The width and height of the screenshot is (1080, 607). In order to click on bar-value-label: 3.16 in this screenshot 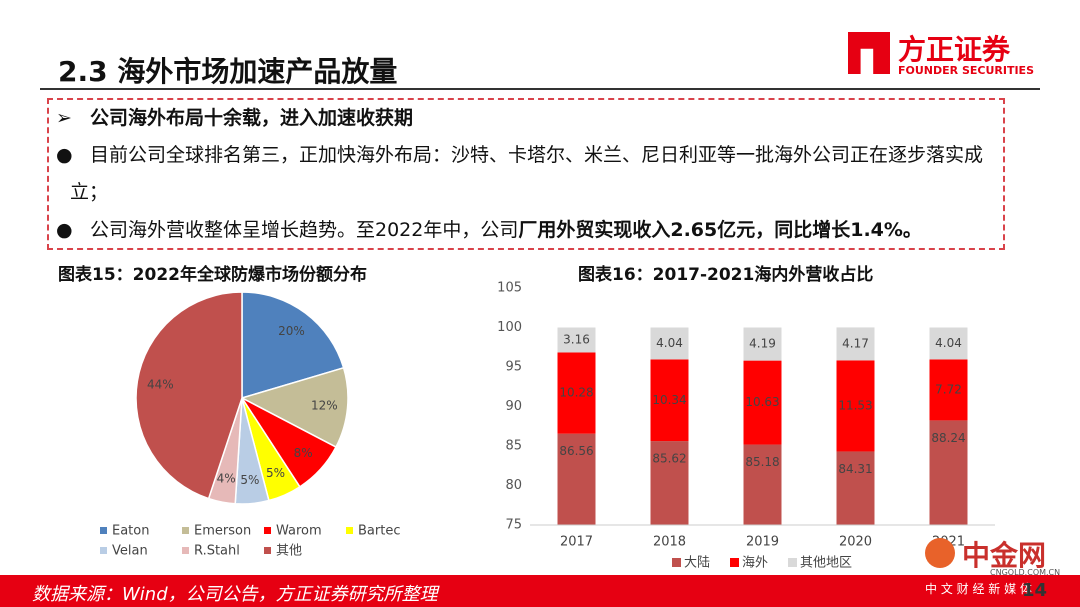, I will do `click(576, 339)`.